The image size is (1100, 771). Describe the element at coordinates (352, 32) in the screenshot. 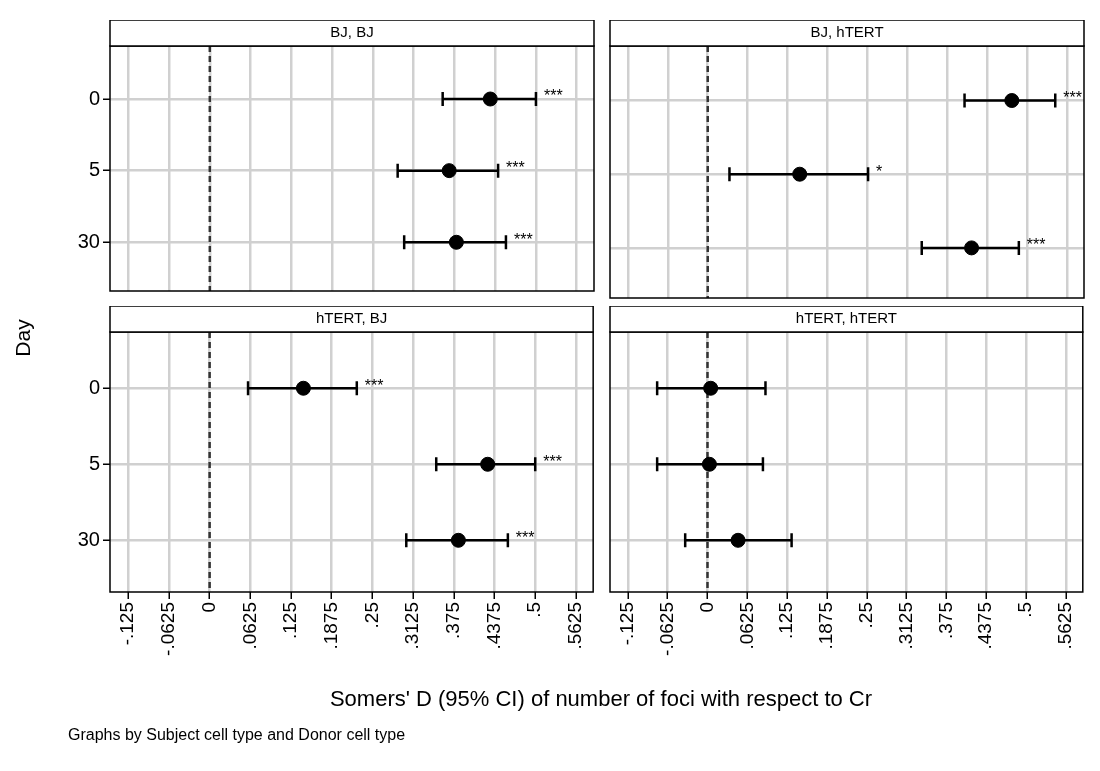

I see `chart-title: BJ, BJ` at that location.